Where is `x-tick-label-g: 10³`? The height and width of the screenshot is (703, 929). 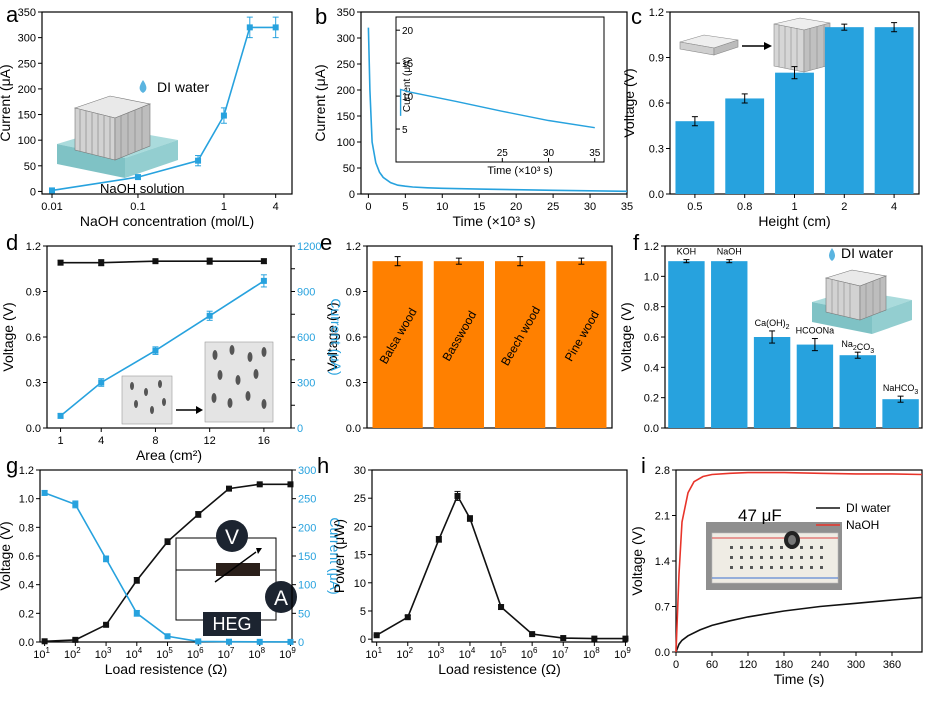
x-tick-label-g: 10³ is located at coordinates (103, 653).